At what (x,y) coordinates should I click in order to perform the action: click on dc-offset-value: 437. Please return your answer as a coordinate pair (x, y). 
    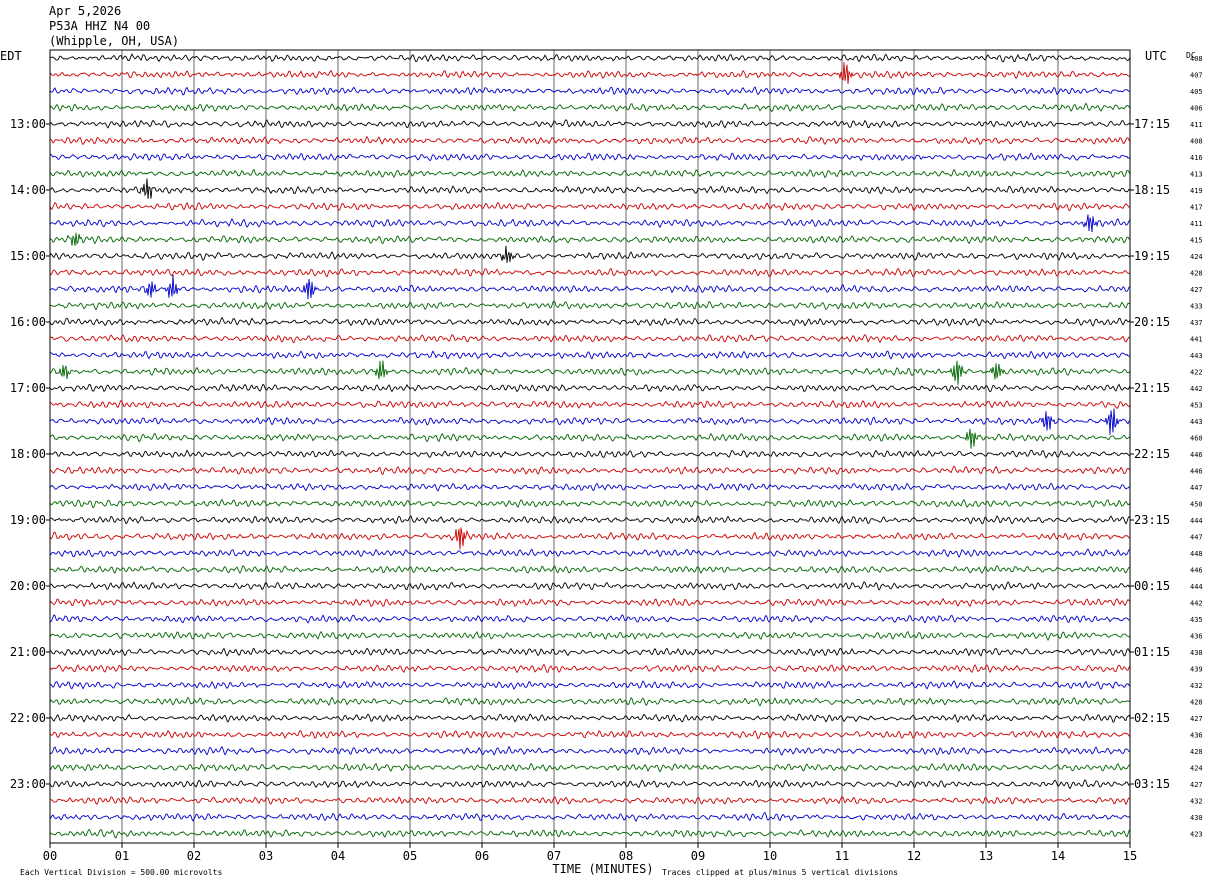
    Looking at the image, I should click on (1196, 323).